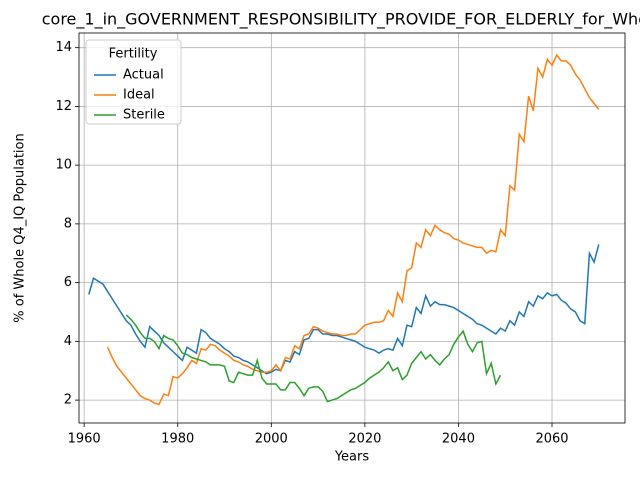 The image size is (640, 480). I want to click on y-axis-label: % of Whole Q4_IQ Population, so click(20, 227).